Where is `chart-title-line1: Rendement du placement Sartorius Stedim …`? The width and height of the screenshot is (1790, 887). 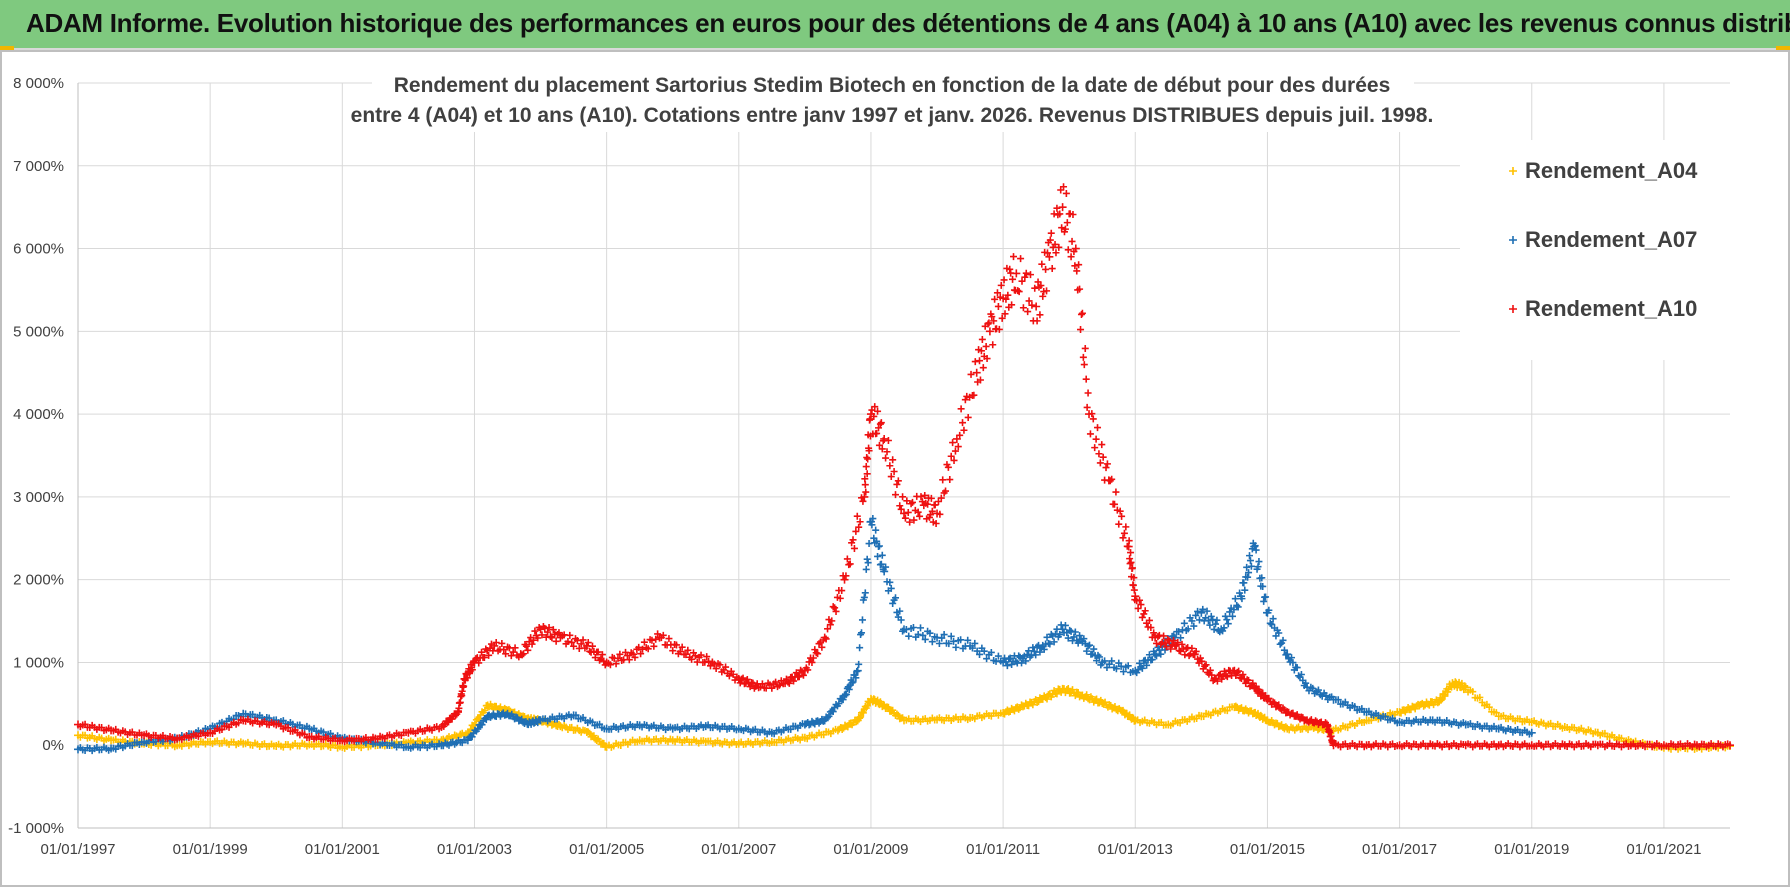
chart-title-line1: Rendement du placement Sartorius Stedim … is located at coordinates (892, 85).